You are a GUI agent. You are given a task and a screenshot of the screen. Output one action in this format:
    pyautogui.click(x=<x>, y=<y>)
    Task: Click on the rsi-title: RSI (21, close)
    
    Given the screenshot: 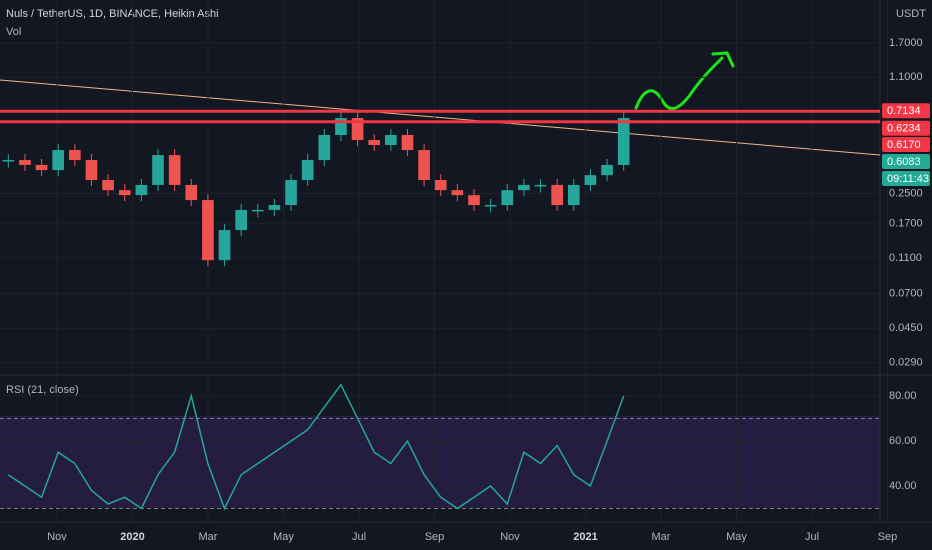 What is the action you would take?
    pyautogui.click(x=42, y=390)
    